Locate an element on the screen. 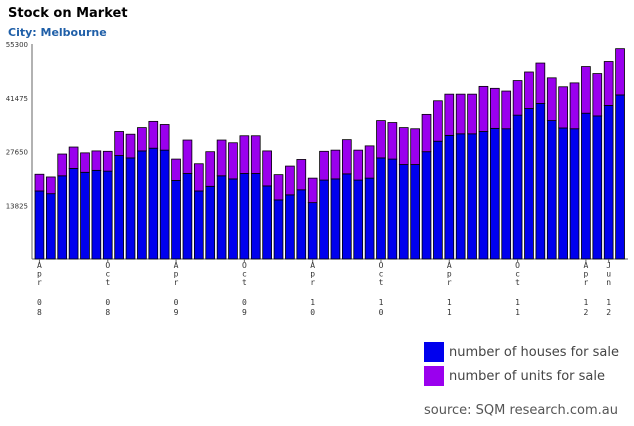 This screenshot has width=634, height=426. x-tick-year: 2 is located at coordinates (608, 312).